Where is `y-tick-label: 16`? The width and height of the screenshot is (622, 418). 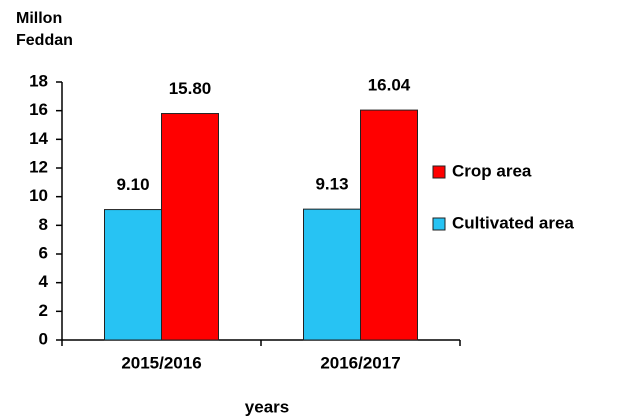 y-tick-label: 16 is located at coordinates (38, 109).